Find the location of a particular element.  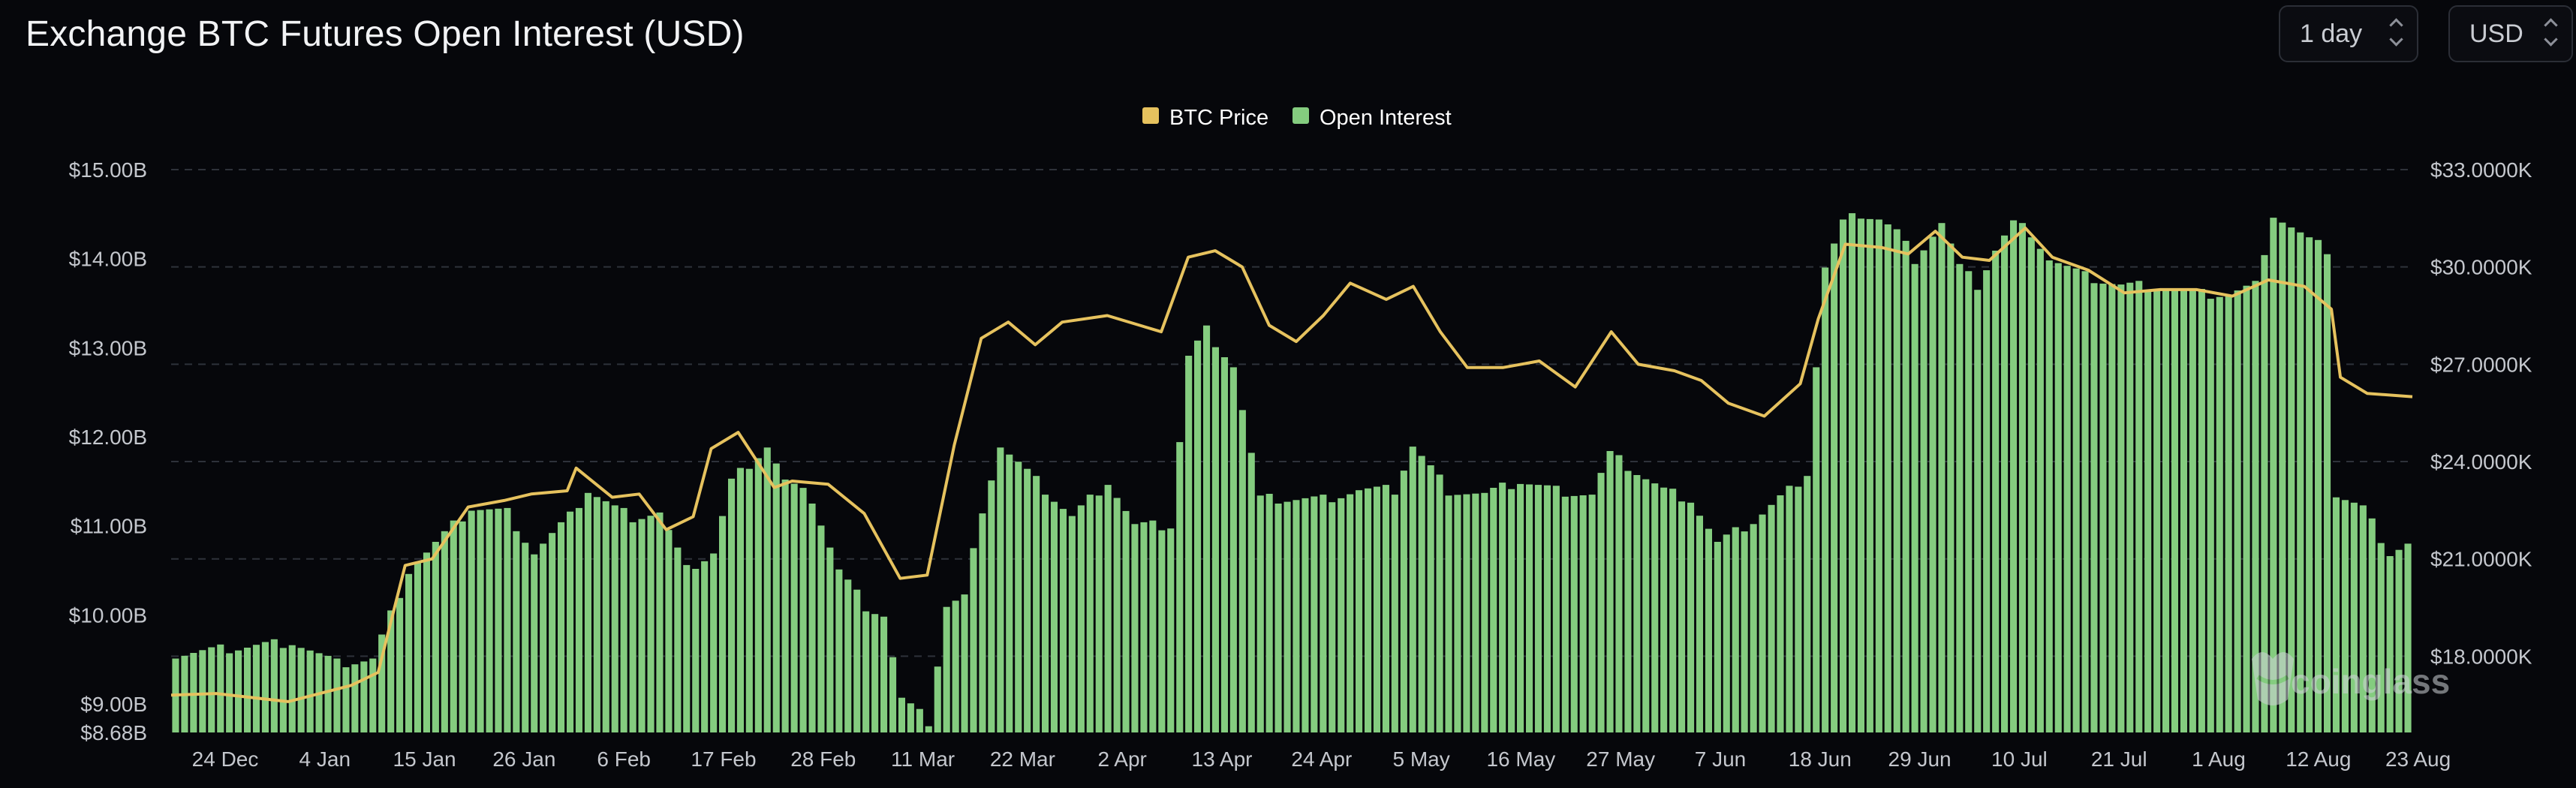

y-left-tick-label: $12.00B is located at coordinates (108, 438).